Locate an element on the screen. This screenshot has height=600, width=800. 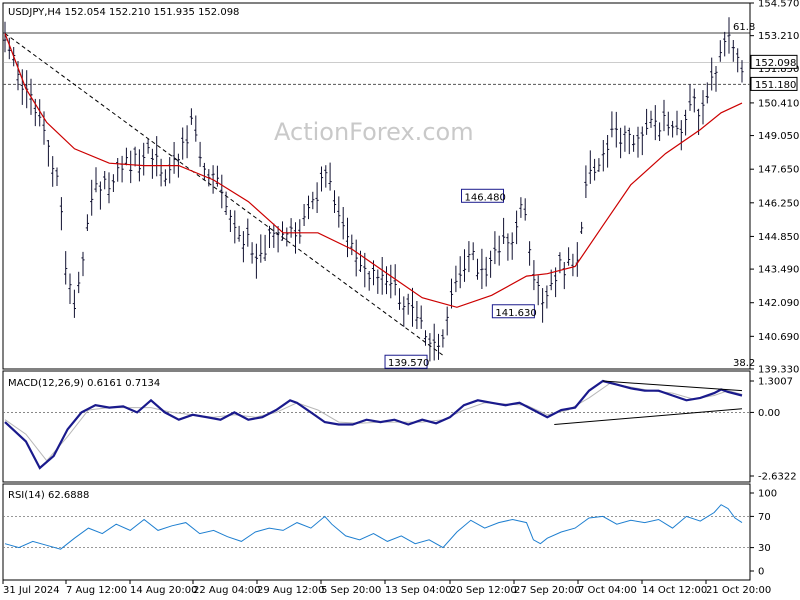
rsi-y-tick-label: 100 is located at coordinates (767, 494).